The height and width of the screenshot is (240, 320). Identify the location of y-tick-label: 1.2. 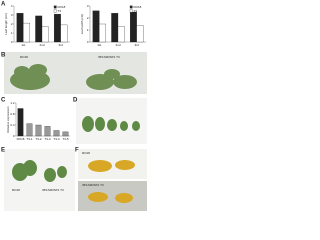
(12, 103).